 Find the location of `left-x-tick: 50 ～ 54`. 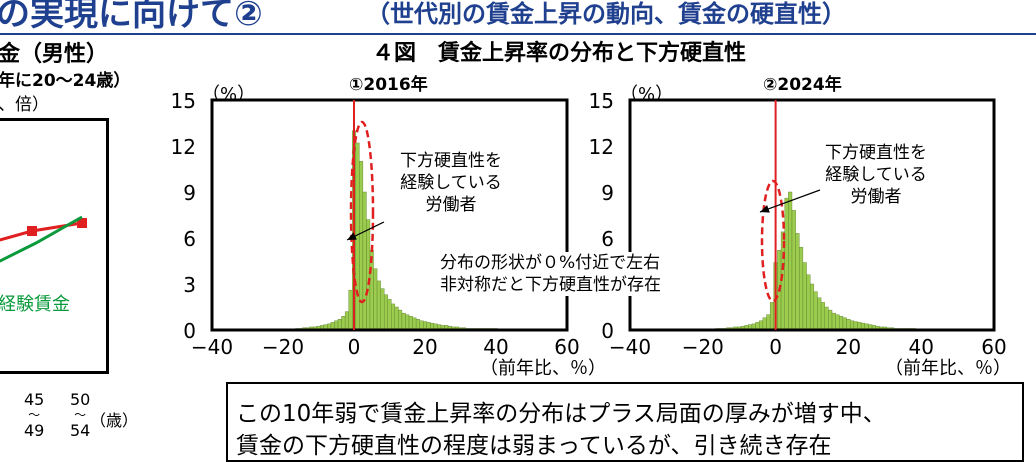

left-x-tick: 50 ～ 54 is located at coordinates (80, 415).